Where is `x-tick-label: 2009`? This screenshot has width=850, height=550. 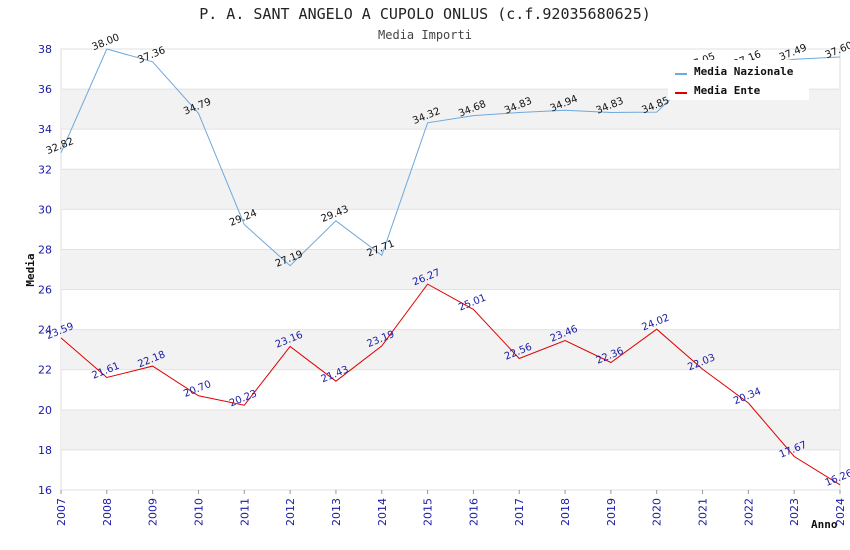
x-tick-label: 2009 is located at coordinates (153, 512).